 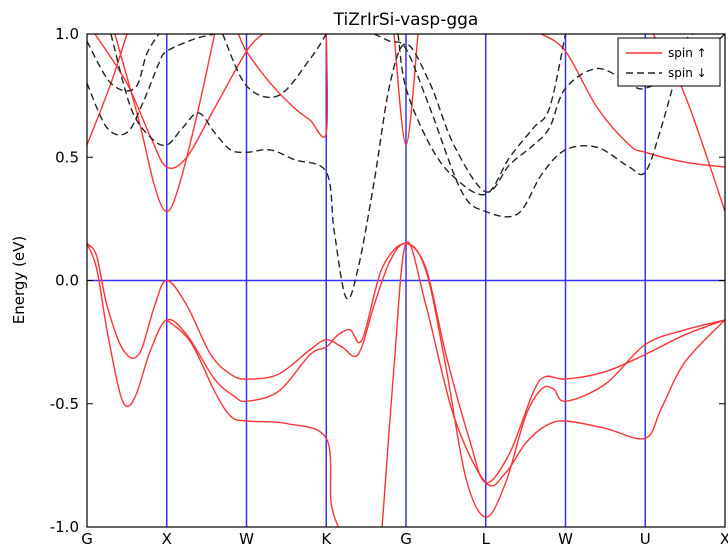 I want to click on x-tick-label-3: K, so click(x=326, y=539).